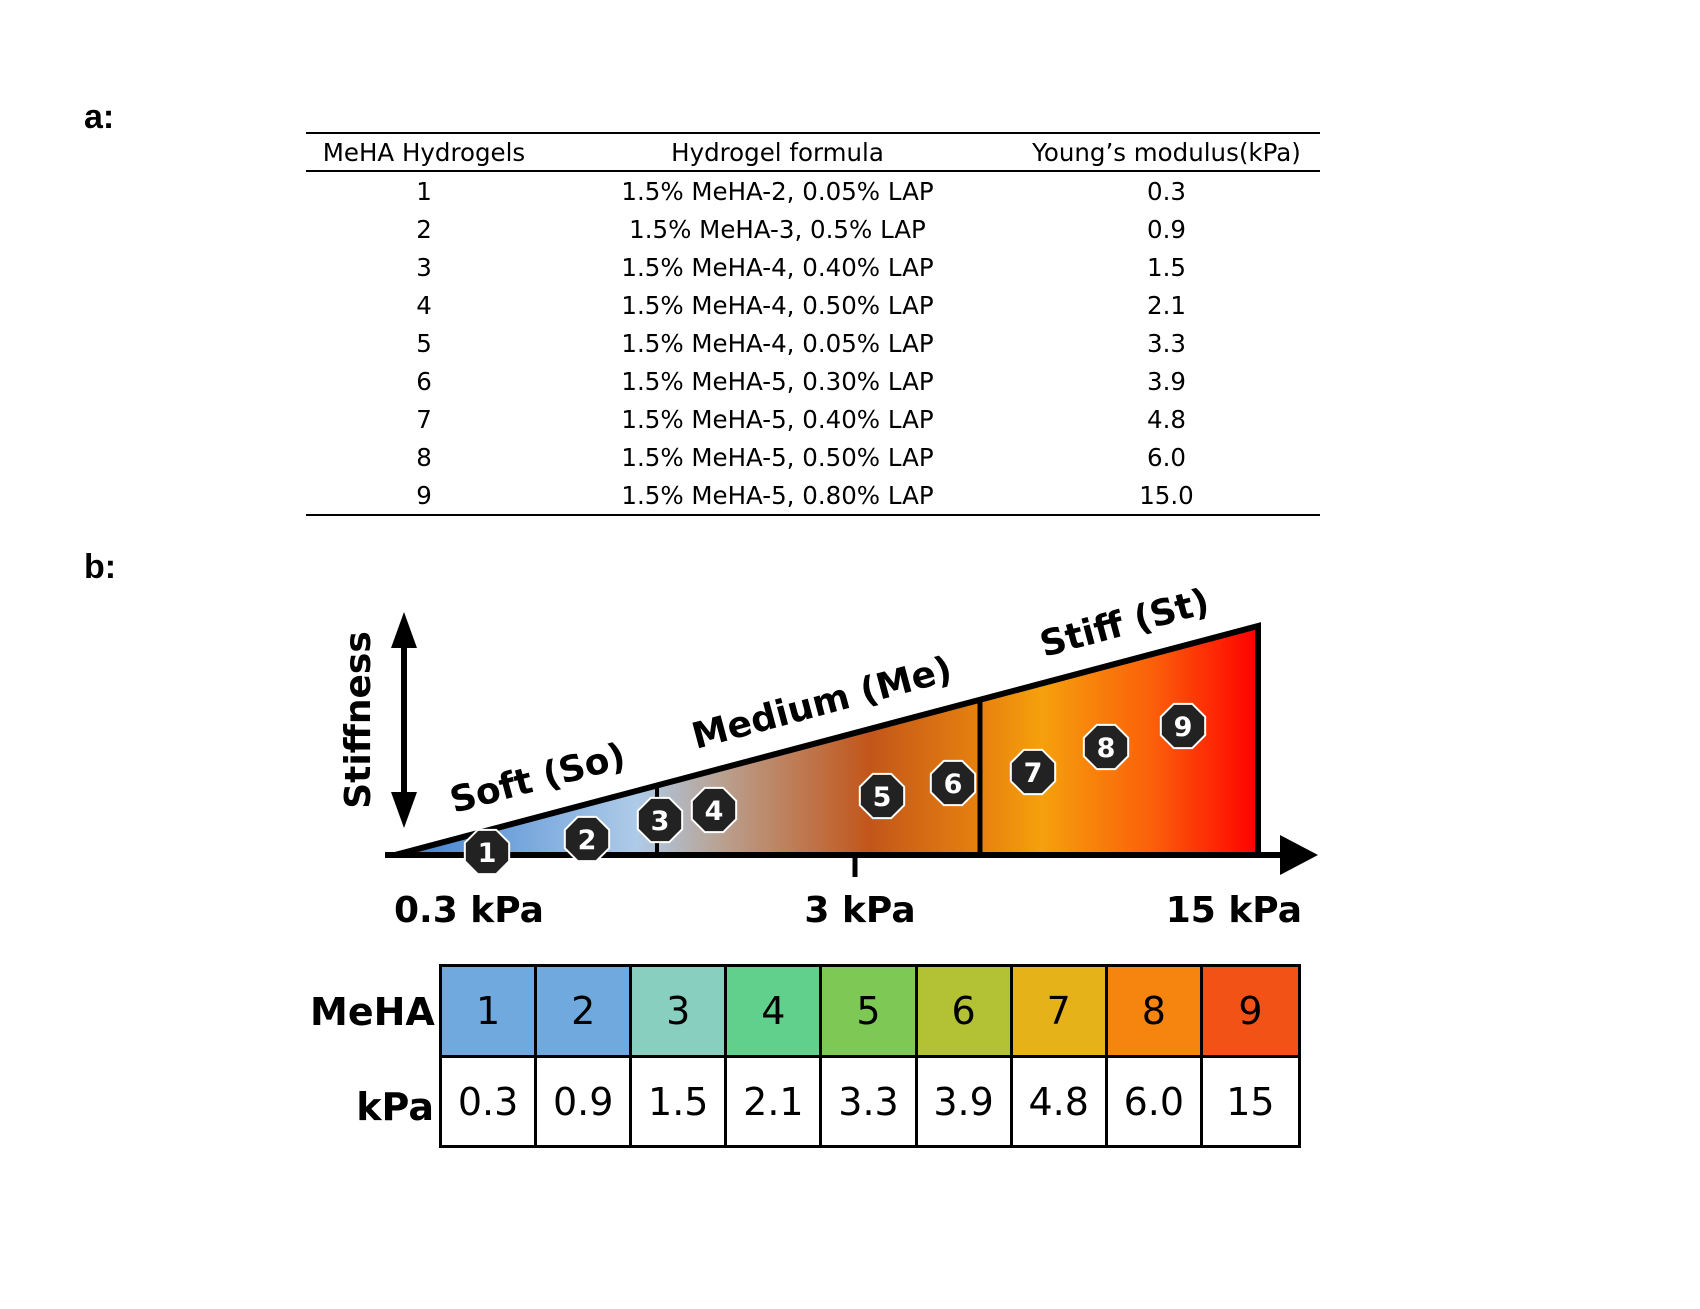  Describe the element at coordinates (777, 343) in the screenshot. I see `cell-hydrogel-formula: 1.5% MeHA-4, 0.05% LAP` at that location.